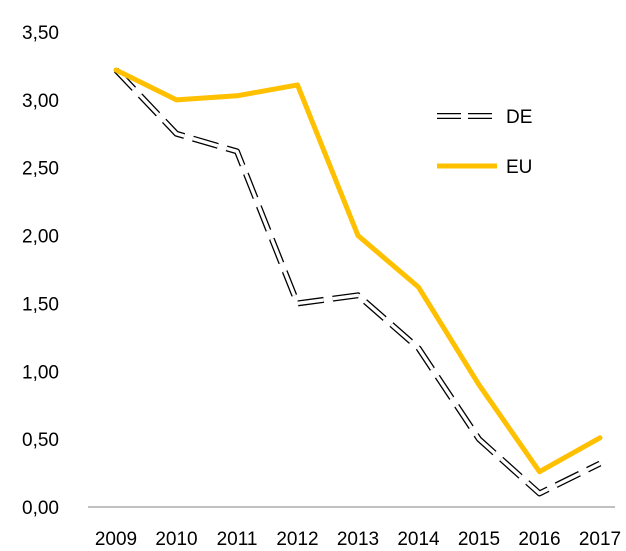  What do you see at coordinates (40, 304) in the screenshot?
I see `y-tick-label: 1,50` at bounding box center [40, 304].